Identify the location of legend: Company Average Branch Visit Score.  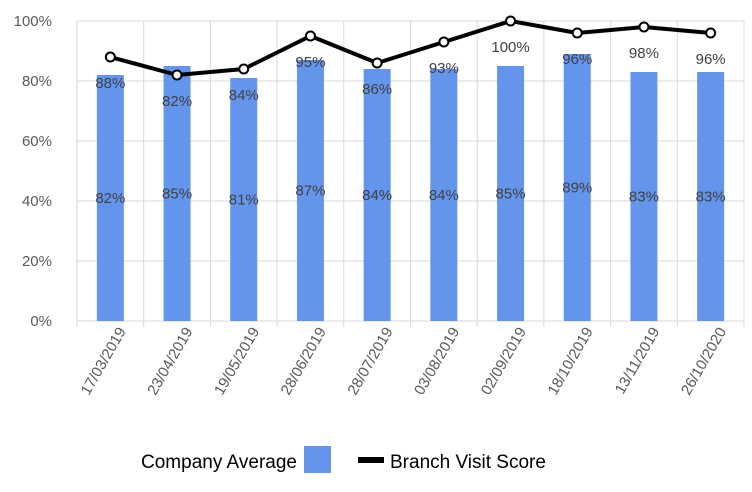
(343, 459).